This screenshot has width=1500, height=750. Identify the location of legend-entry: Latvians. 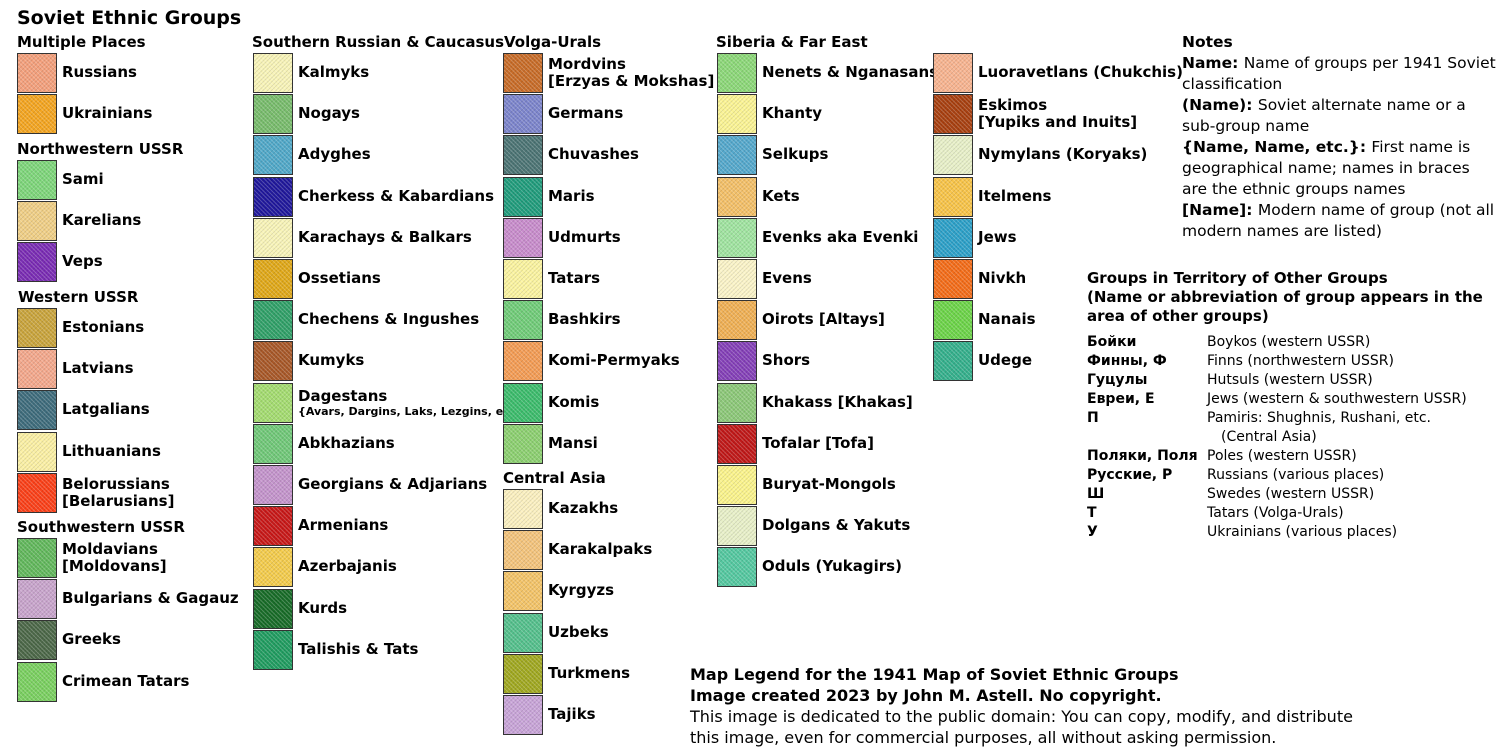
(75, 368).